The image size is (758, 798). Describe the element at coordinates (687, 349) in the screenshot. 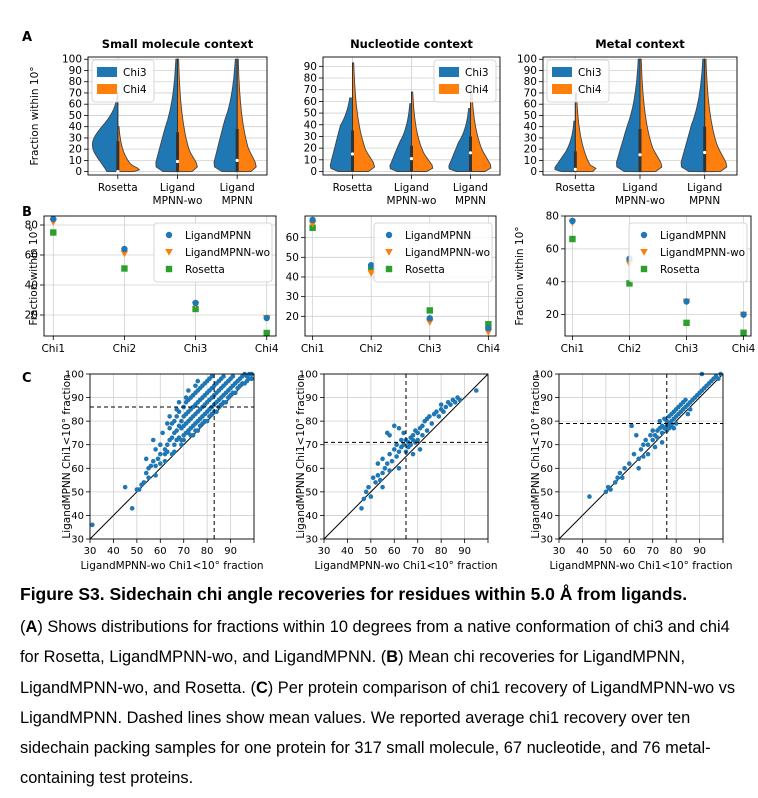

I see `x-tick-label: Chi3` at that location.